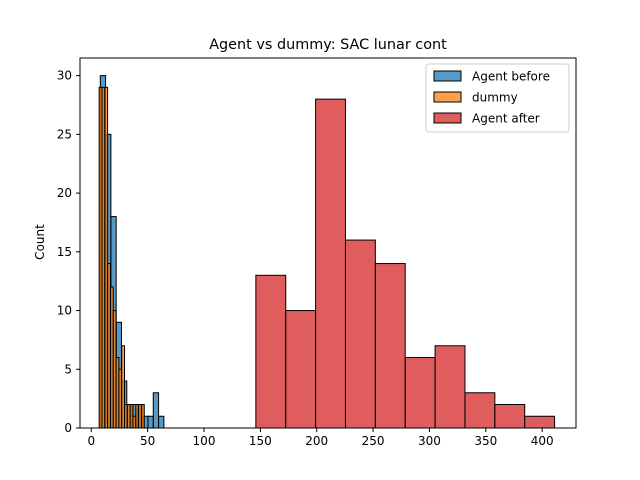  Describe the element at coordinates (495, 98) in the screenshot. I see `legend-label-dummy: dummy` at that location.